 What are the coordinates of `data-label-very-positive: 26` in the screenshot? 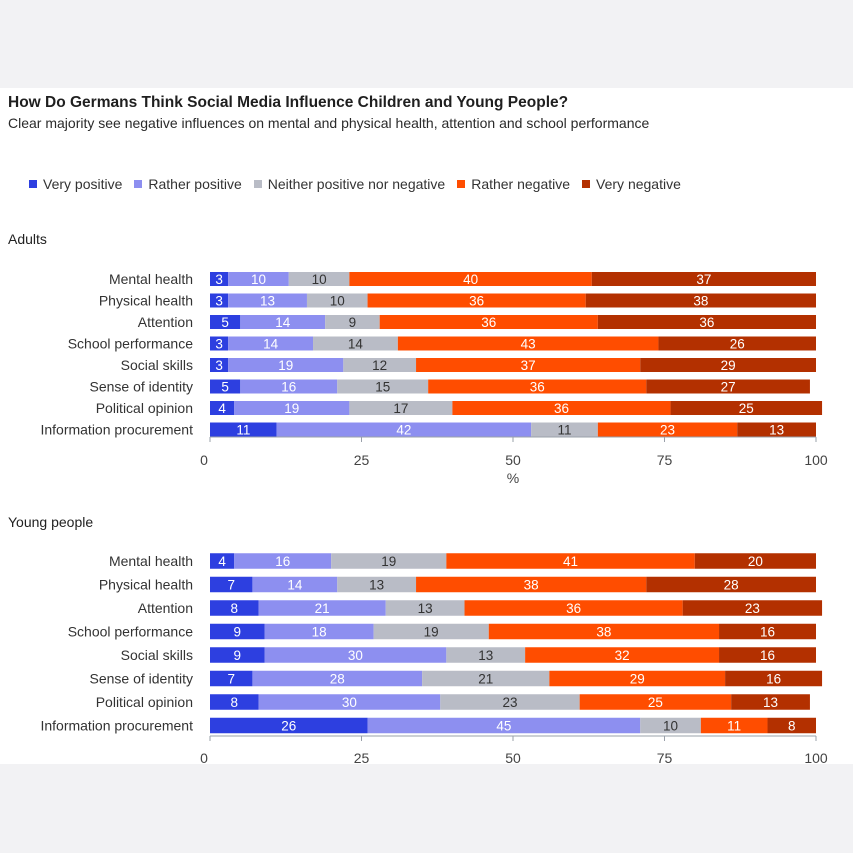 It's located at (288, 726).